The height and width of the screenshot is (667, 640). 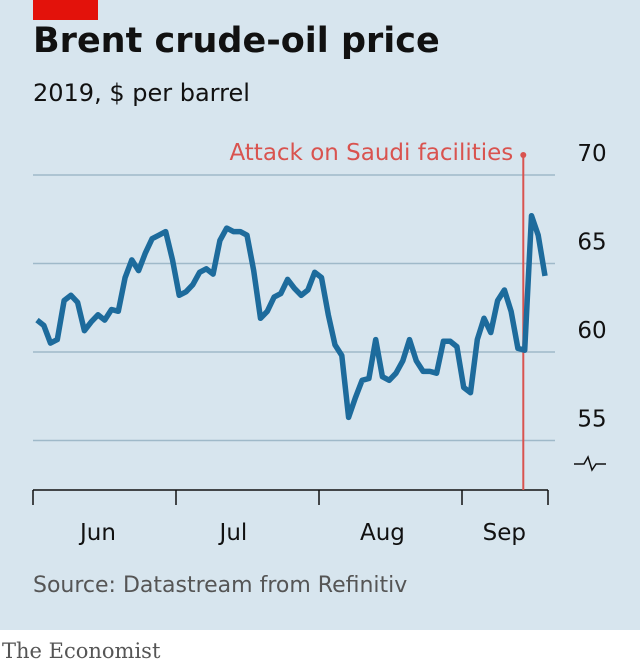 I want to click on x-tick-label: Aug, so click(x=382, y=533).